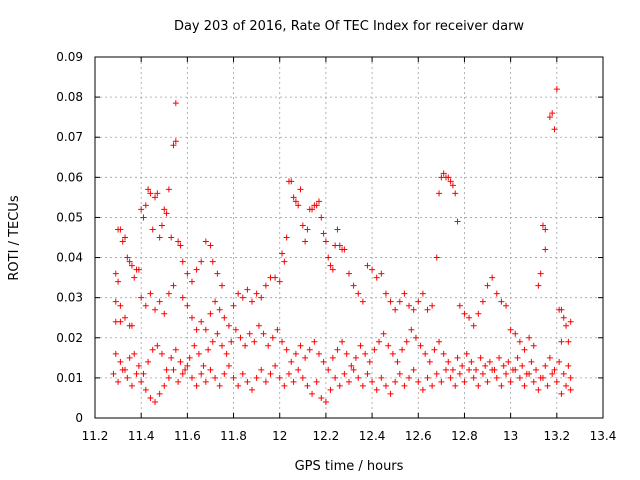 The width and height of the screenshot is (640, 480). Describe the element at coordinates (95, 436) in the screenshot. I see `x-tick-label: 11.2` at that location.